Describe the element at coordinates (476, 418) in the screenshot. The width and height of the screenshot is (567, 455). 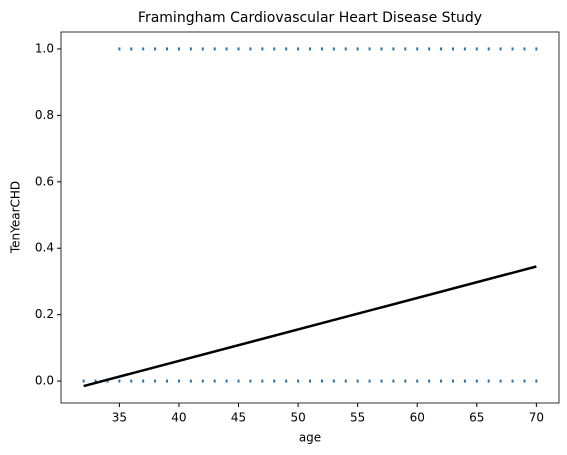
I see `x-tick-label: 65` at that location.